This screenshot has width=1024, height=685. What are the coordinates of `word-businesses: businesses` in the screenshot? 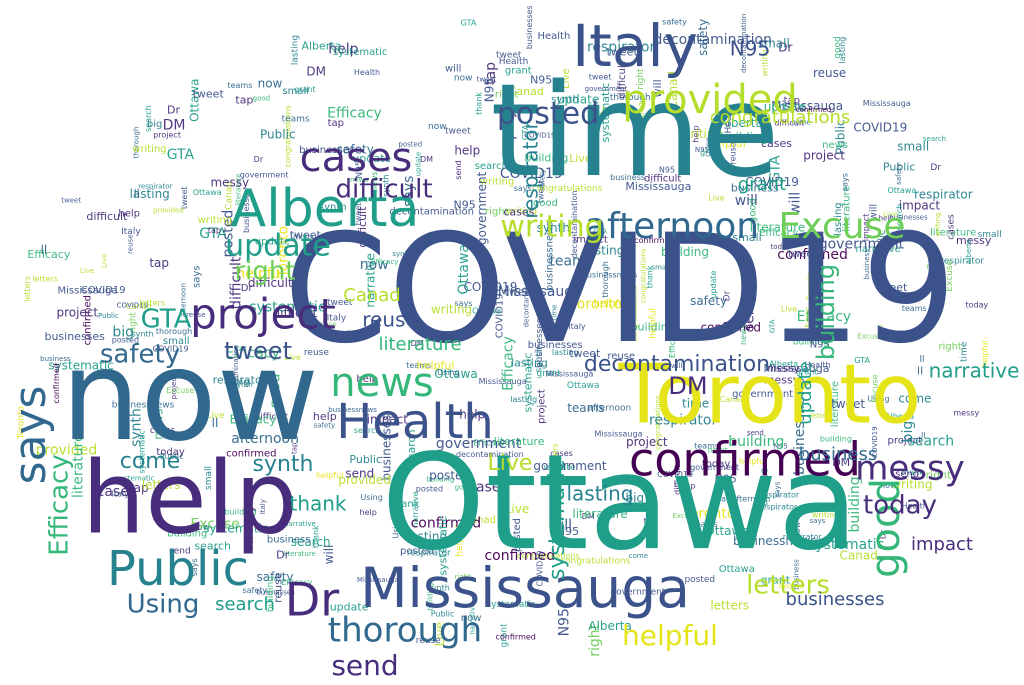 It's located at (529, 27).